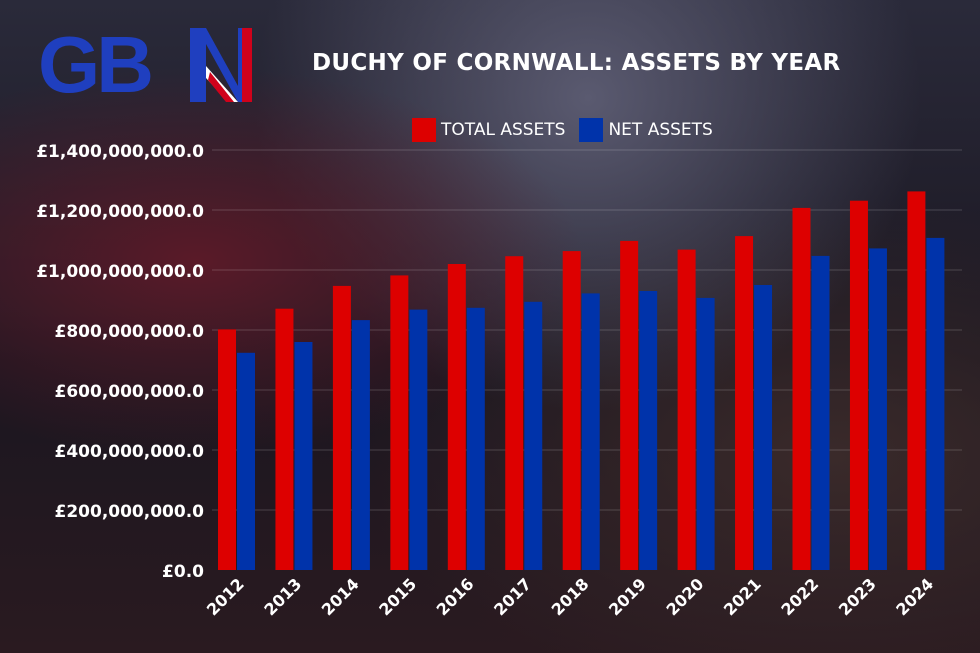  I want to click on y-tick-label: £400,000,000.0, so click(130, 452).